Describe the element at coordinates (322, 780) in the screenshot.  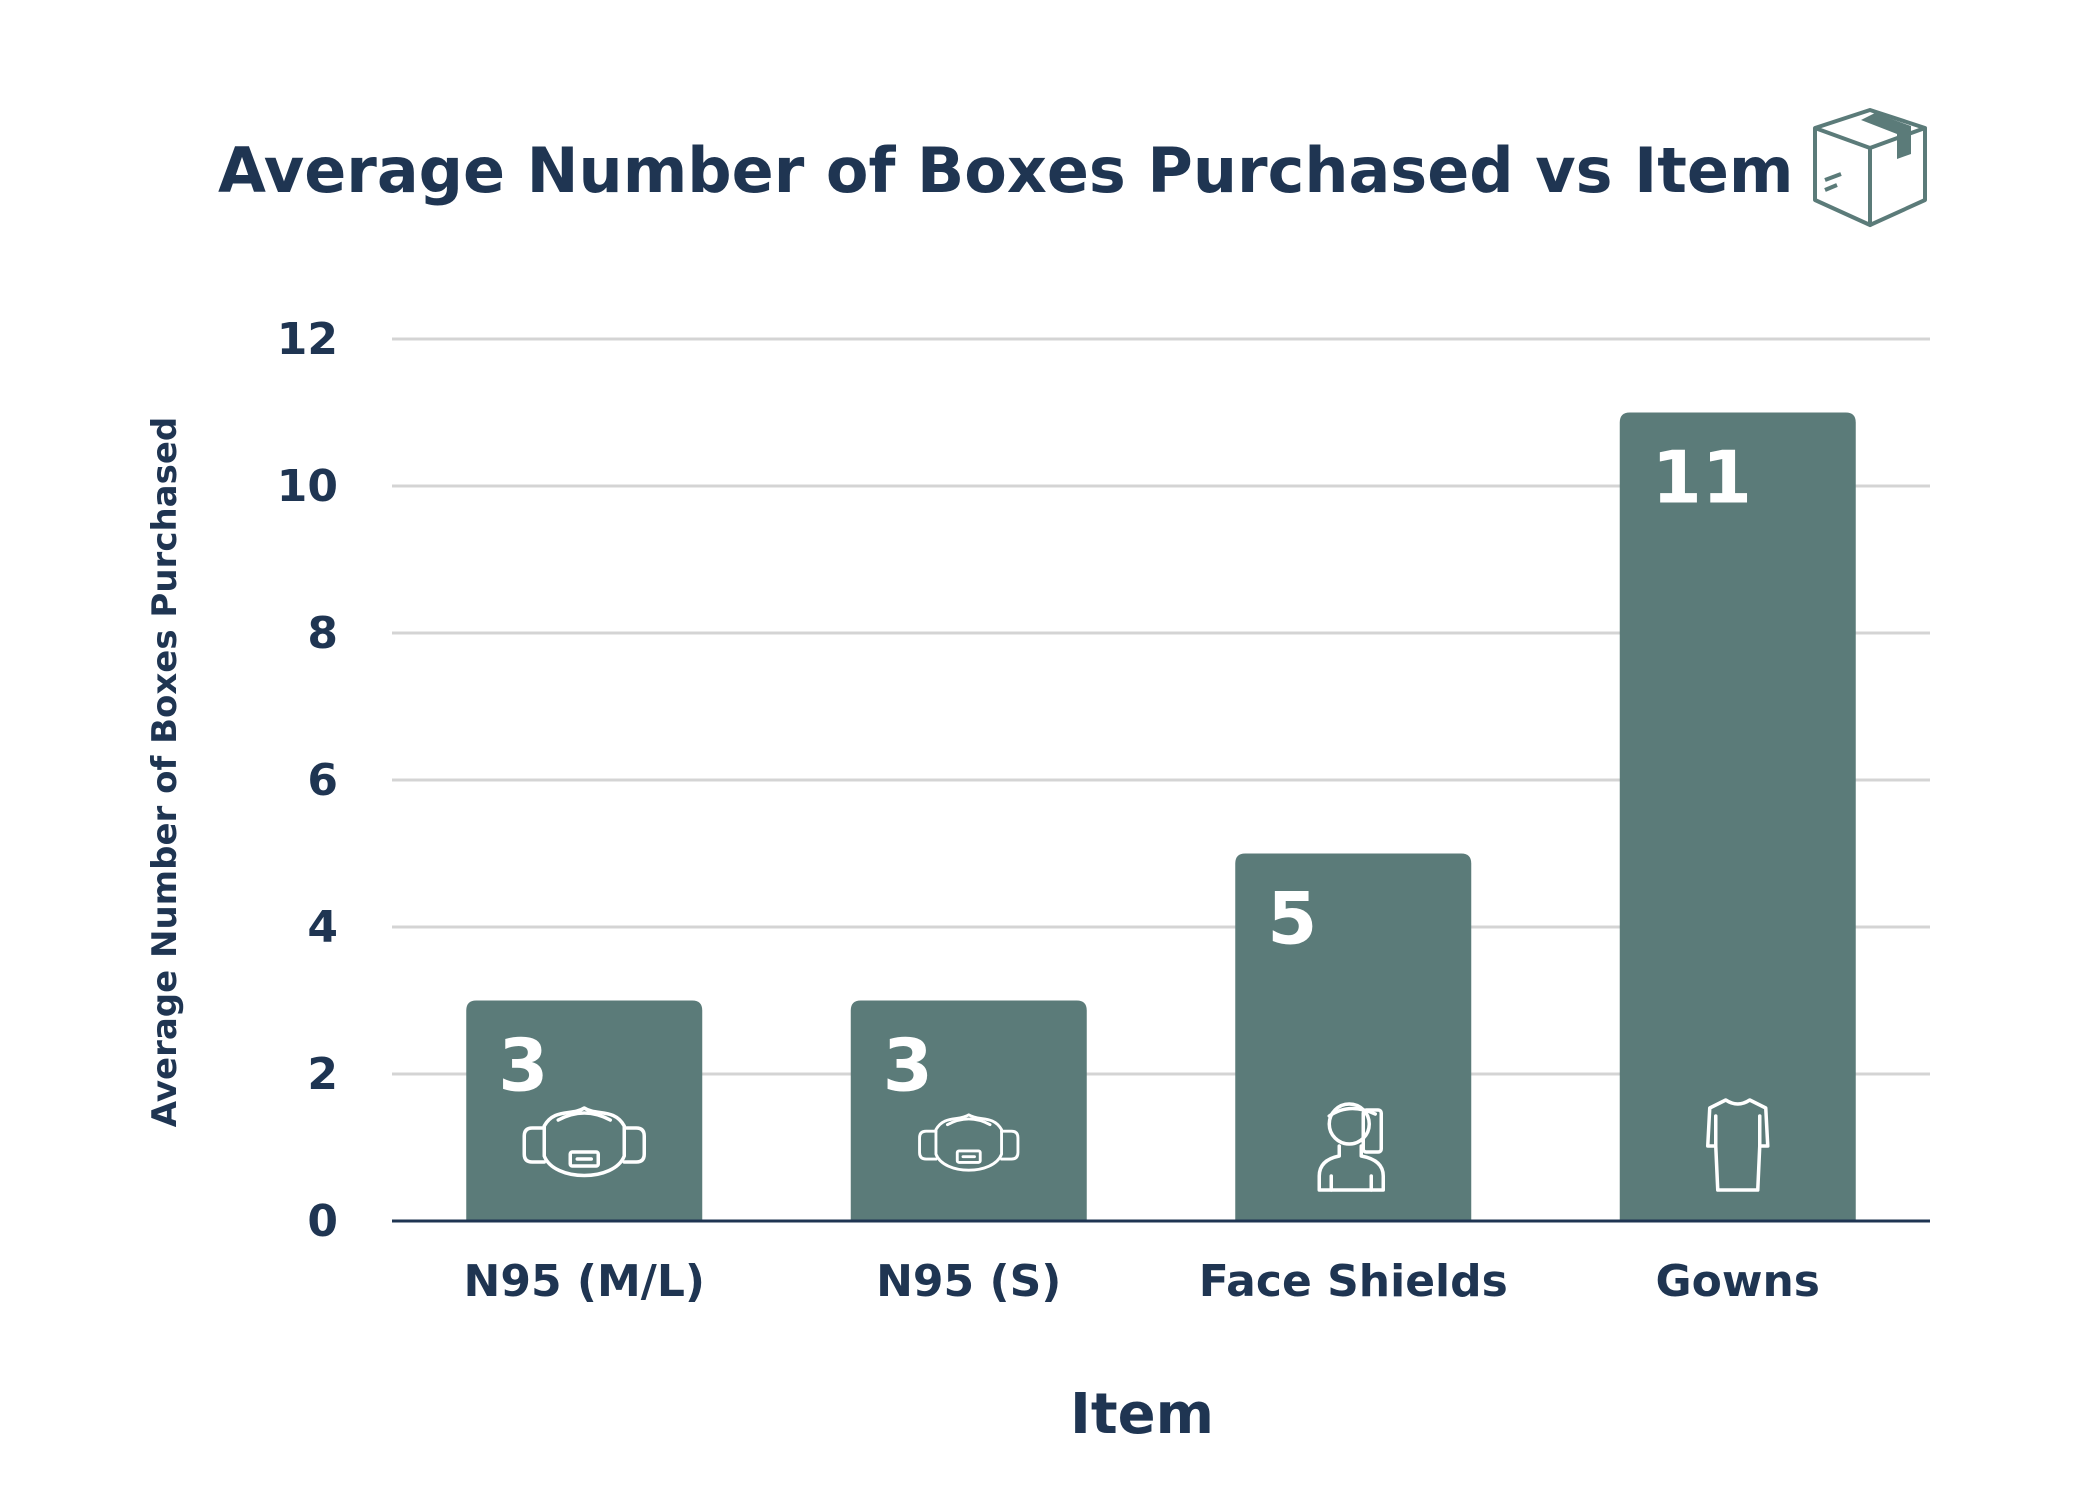
I see `y-tick-label: 6` at that location.